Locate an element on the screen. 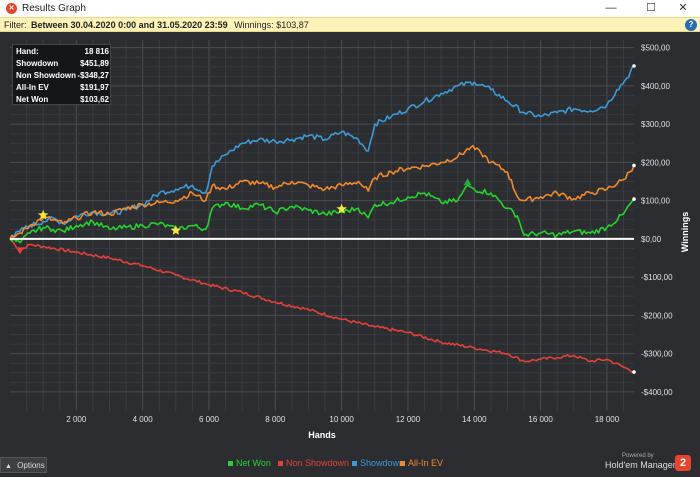 This screenshot has width=700, height=477. title-bar: ✕ Results Graph — ☐ ✕ is located at coordinates (350, 8).